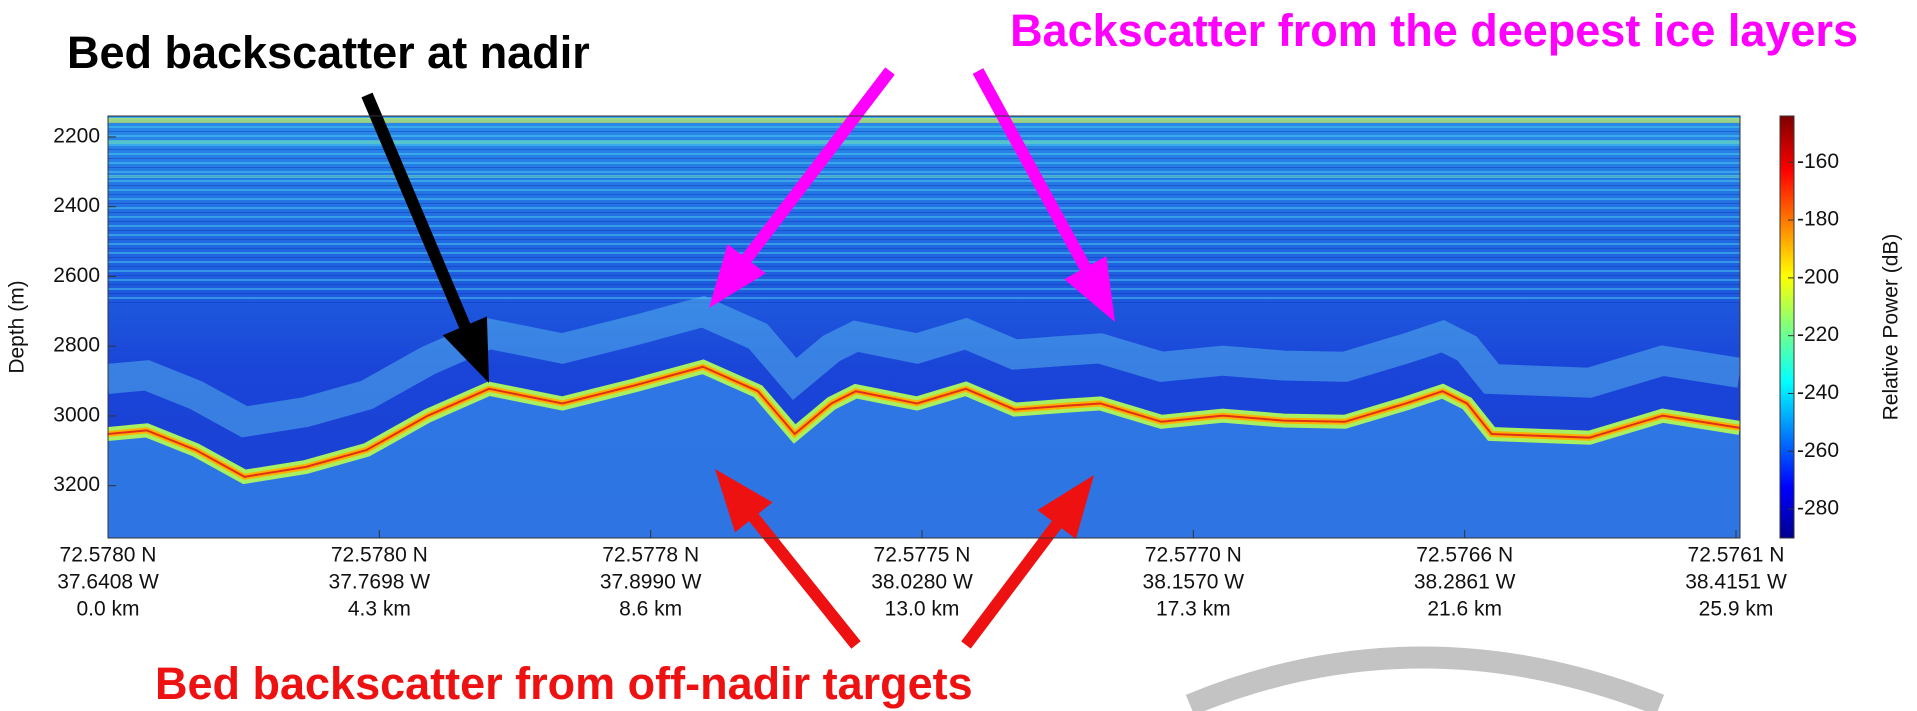 The height and width of the screenshot is (711, 1917). I want to click on x-tick-label: 25.9 km, so click(1736, 609).